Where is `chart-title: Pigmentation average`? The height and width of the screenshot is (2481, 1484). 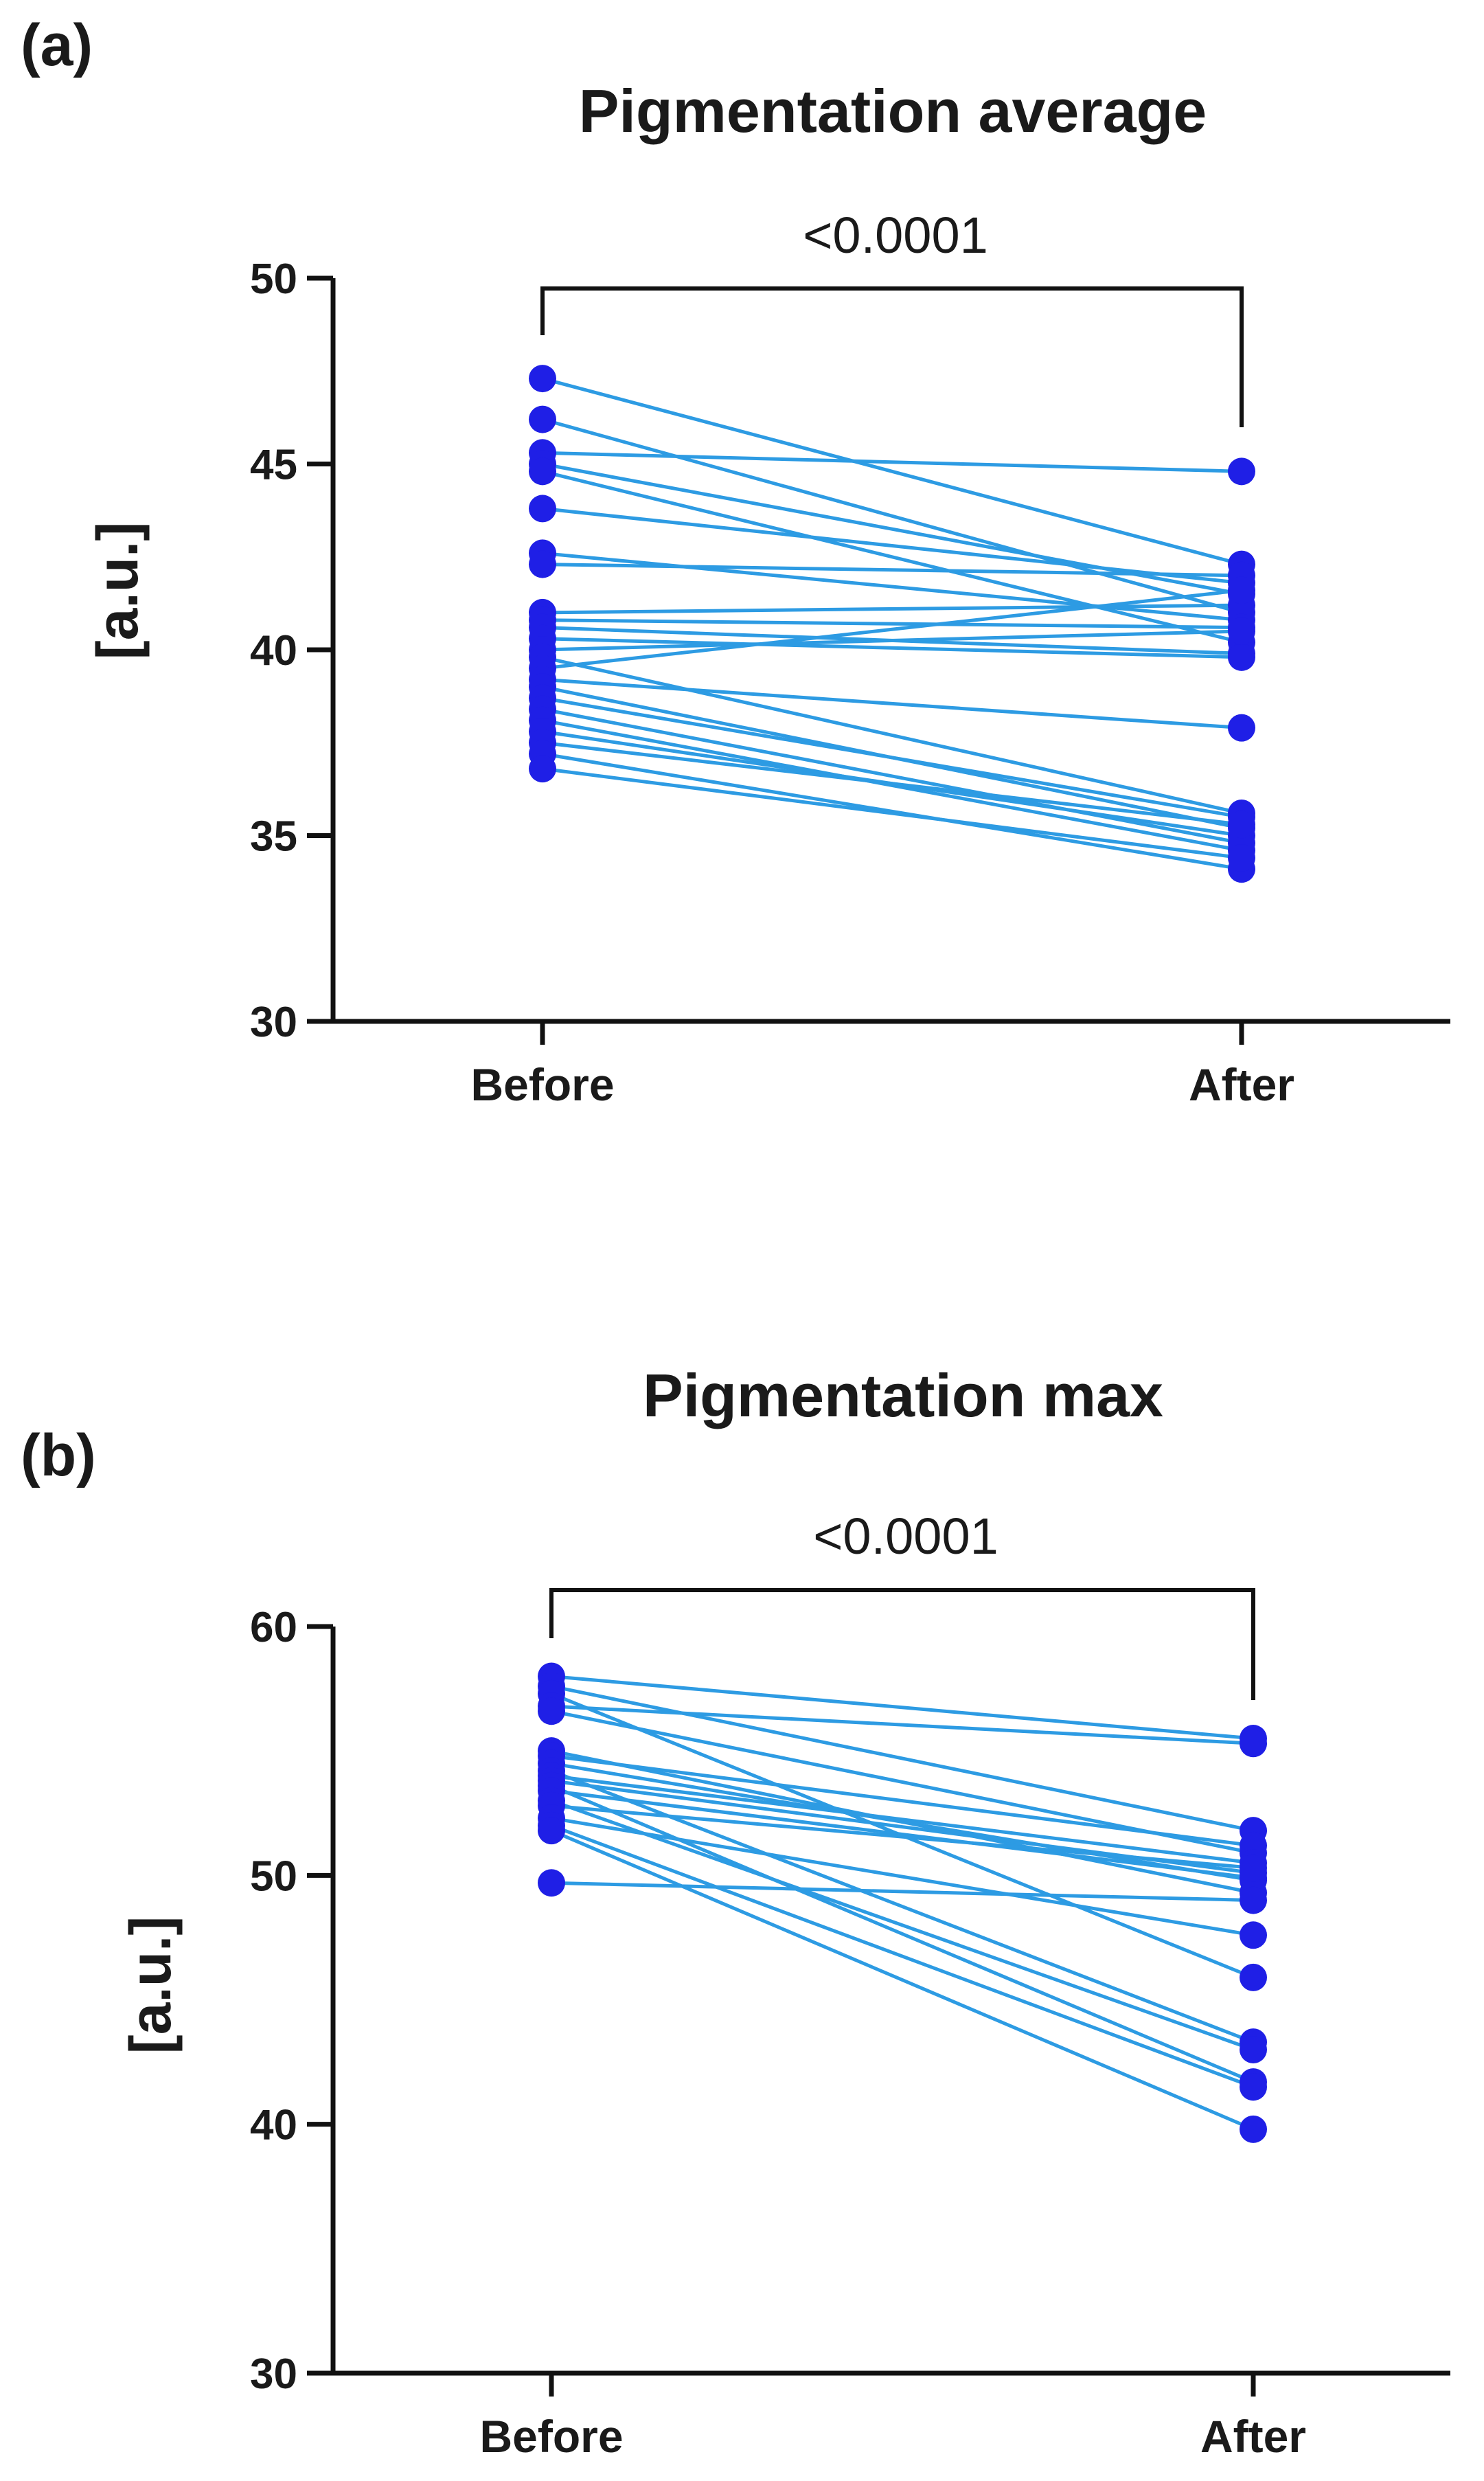
chart-title: Pigmentation average is located at coordinates (893, 111).